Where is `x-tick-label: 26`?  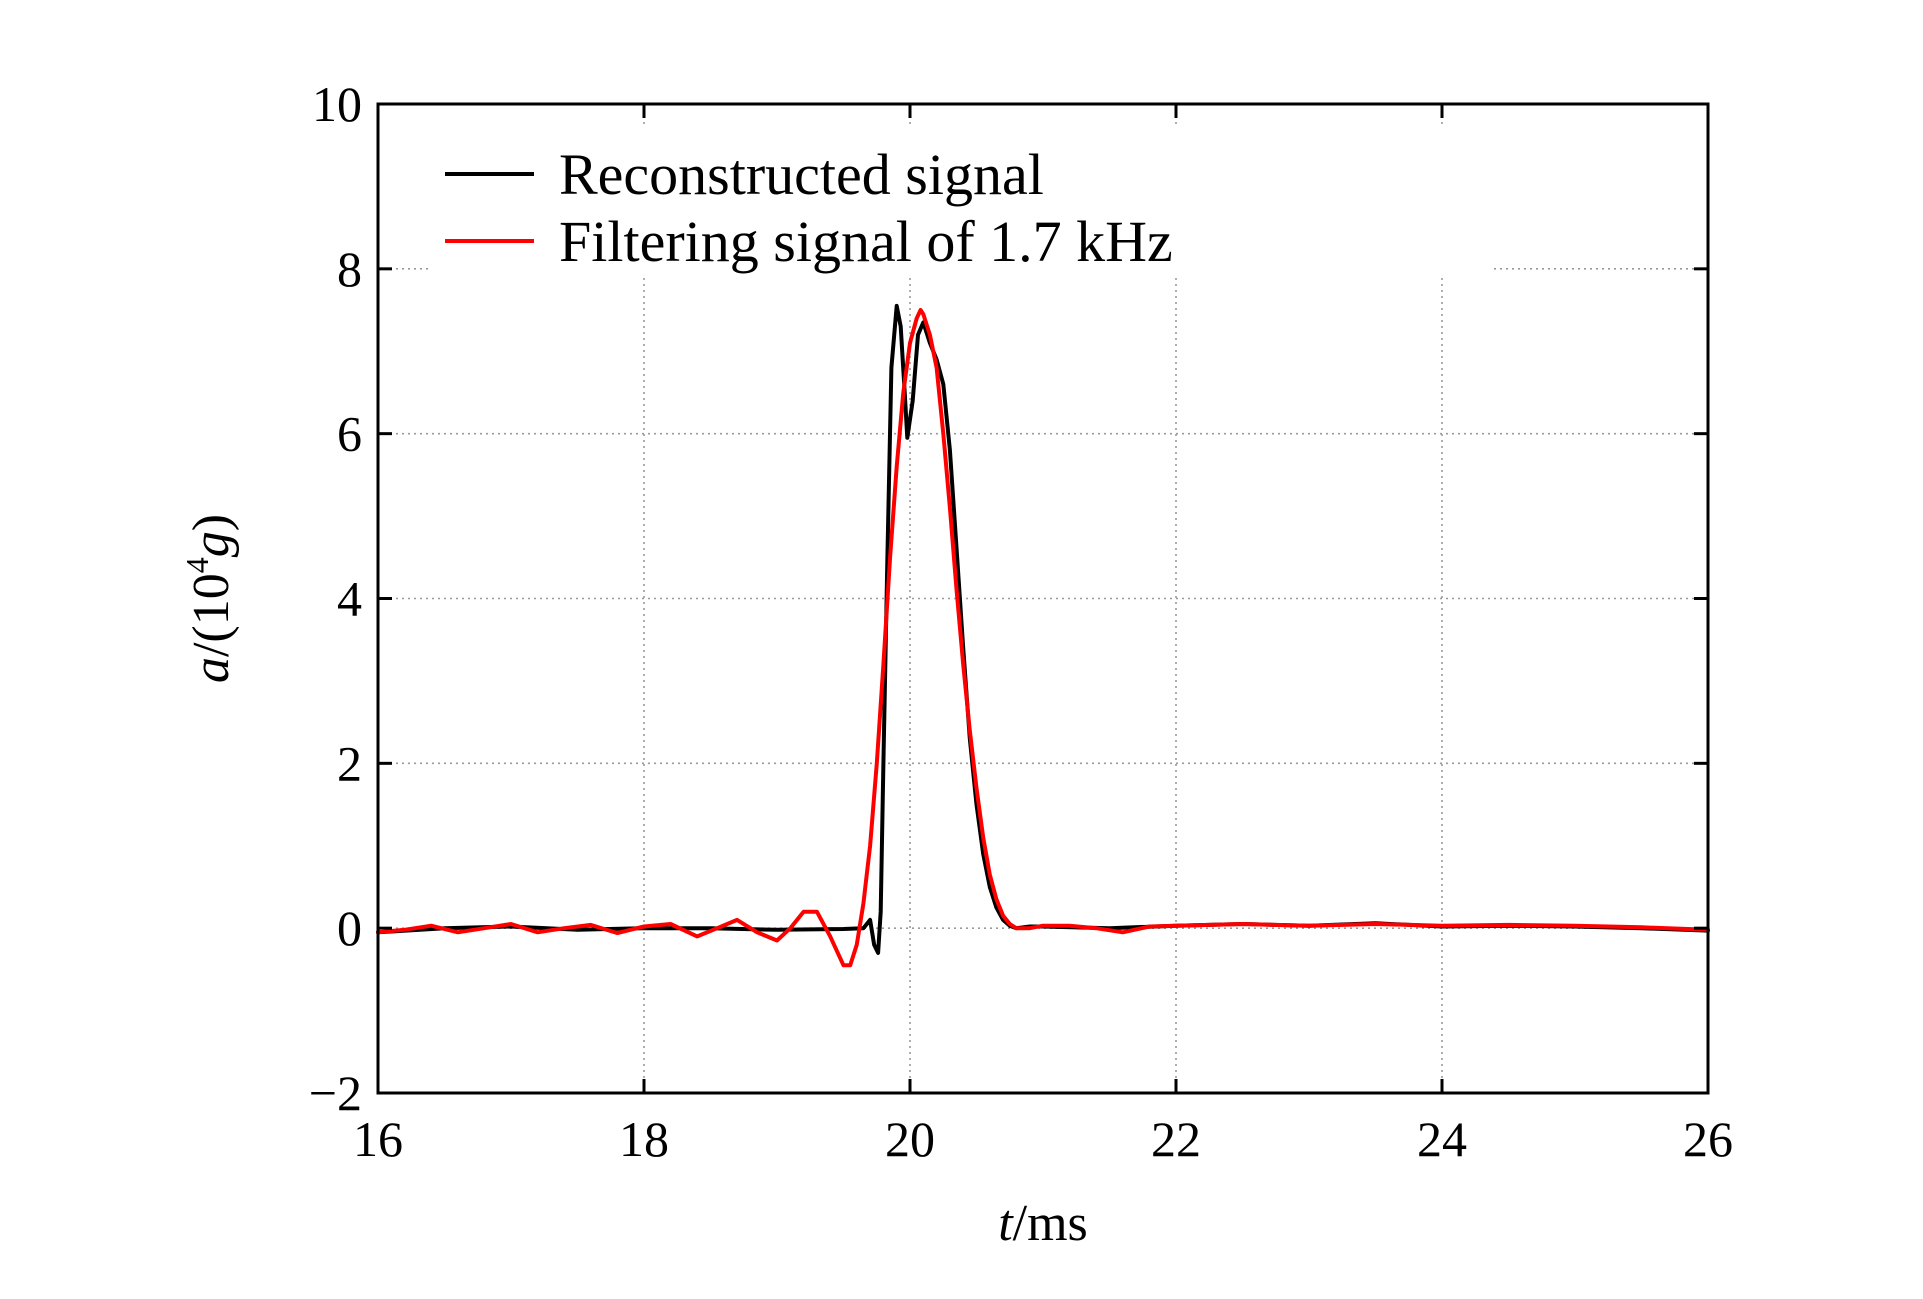 x-tick-label: 26 is located at coordinates (1708, 1139).